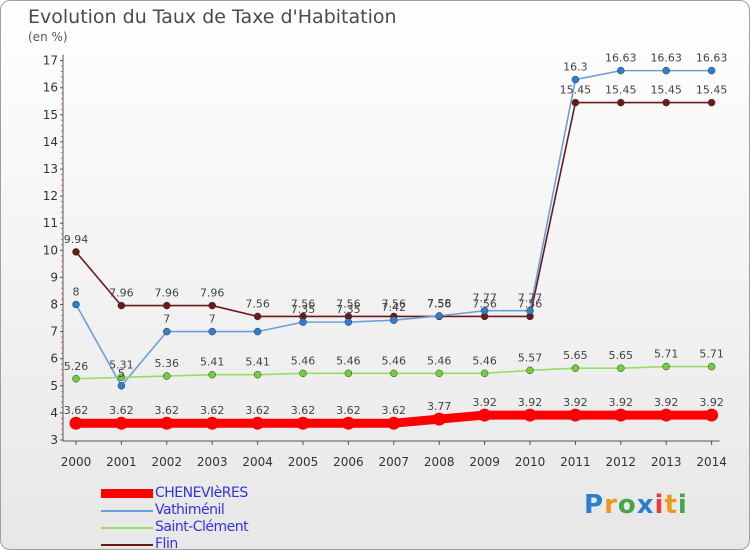  What do you see at coordinates (394, 307) in the screenshot?
I see `data-label: 7.42` at bounding box center [394, 307].